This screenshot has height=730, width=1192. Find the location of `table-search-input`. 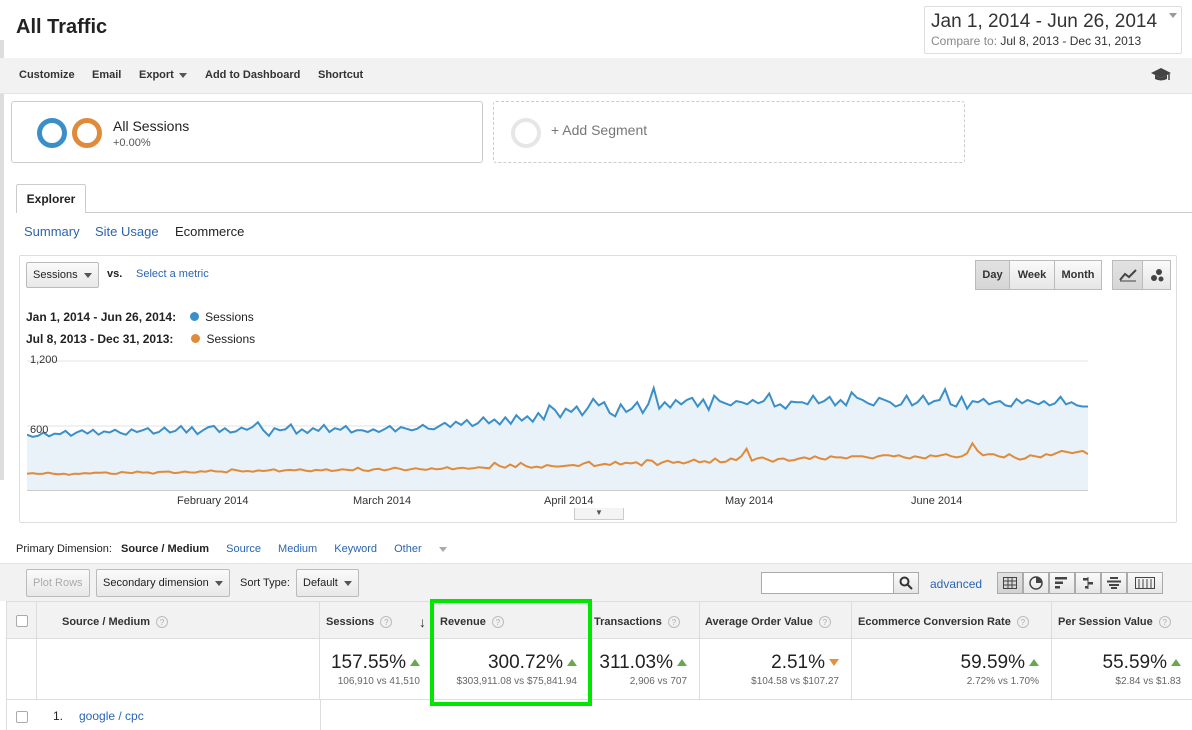

table-search-input is located at coordinates (827, 583).